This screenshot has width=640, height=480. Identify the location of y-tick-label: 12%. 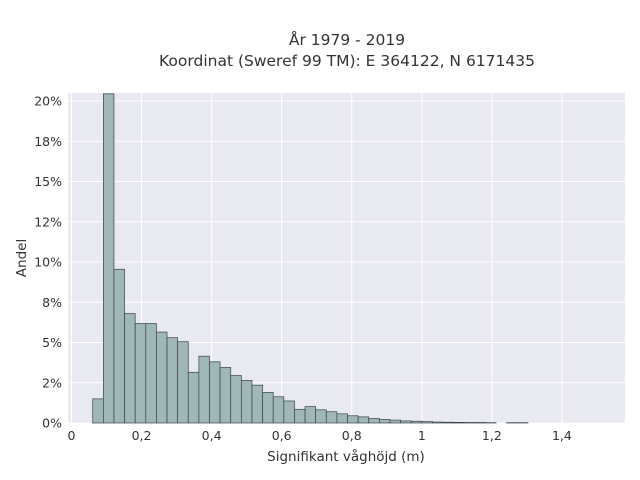
(48, 221).